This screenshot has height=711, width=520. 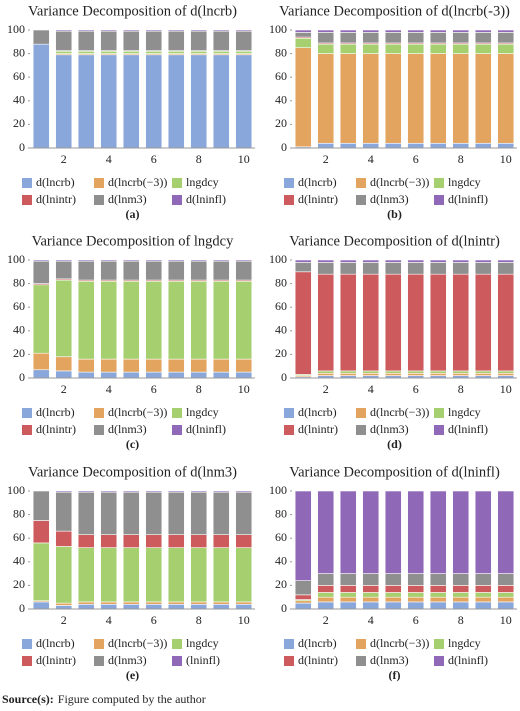 I want to click on source-label: Source(s):, so click(x=28, y=699).